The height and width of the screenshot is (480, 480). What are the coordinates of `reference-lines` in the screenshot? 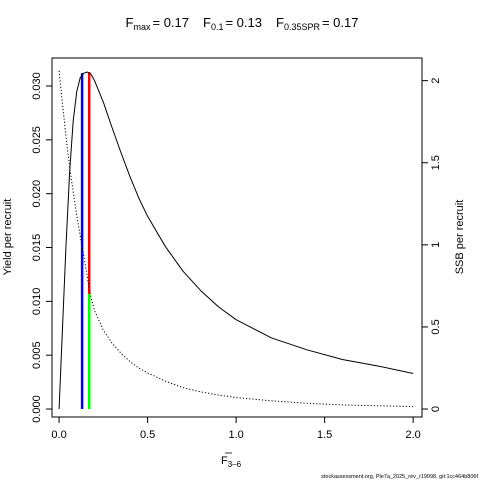 It's located at (85, 240).